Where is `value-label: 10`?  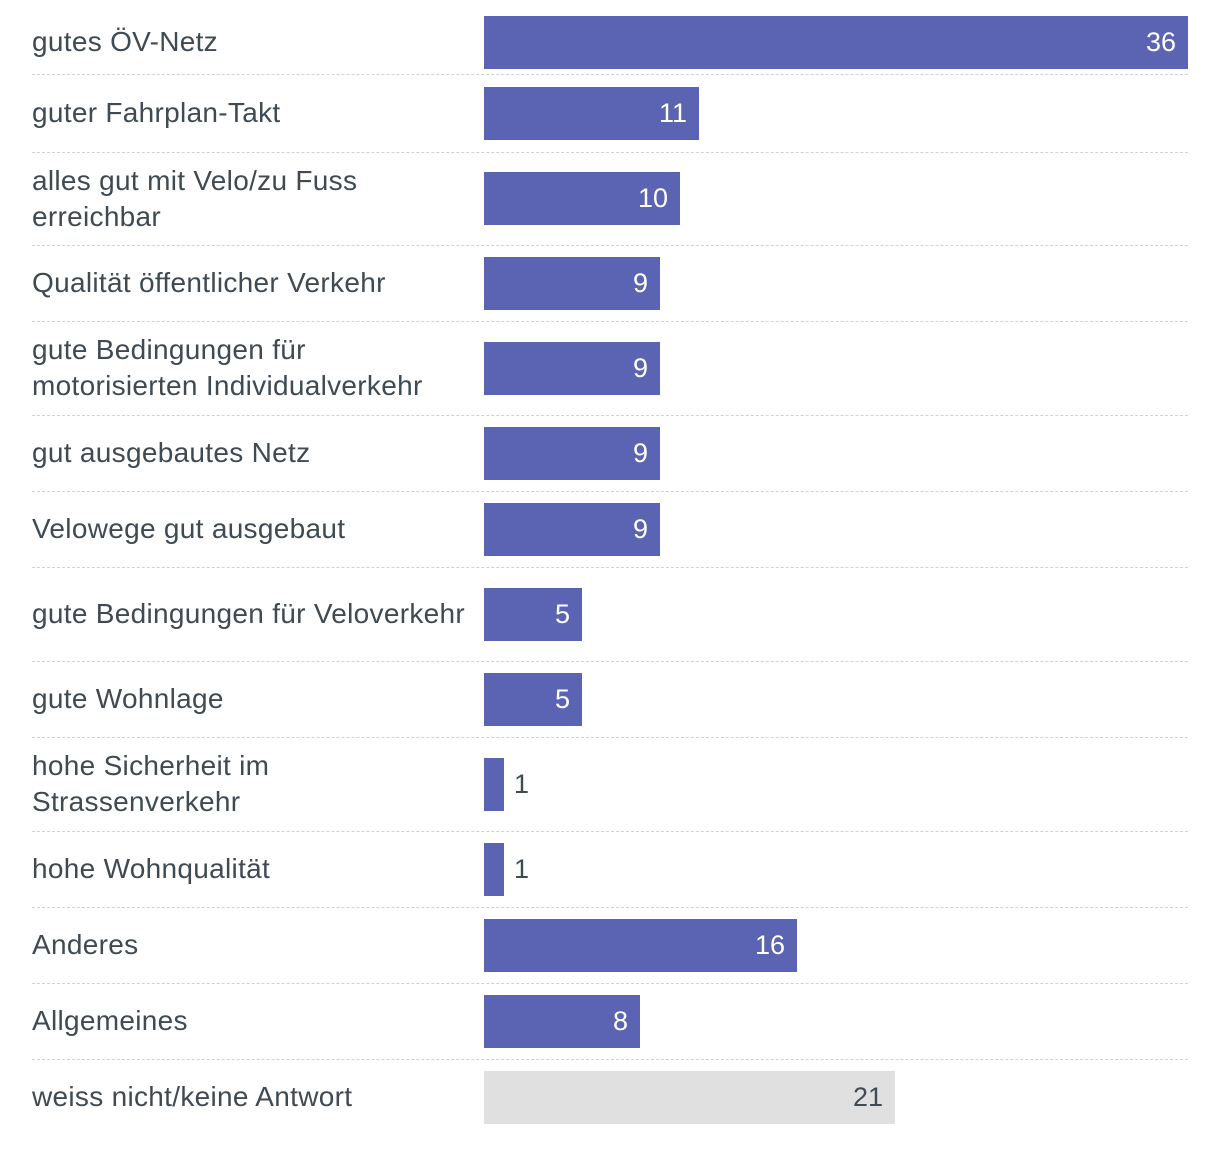 value-label: 10 is located at coordinates (652, 198).